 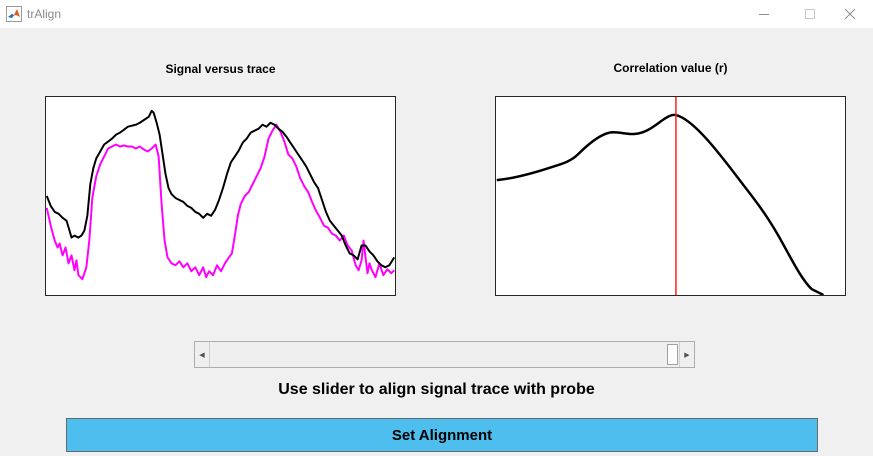 I want to click on signal-line, so click(x=220, y=189).